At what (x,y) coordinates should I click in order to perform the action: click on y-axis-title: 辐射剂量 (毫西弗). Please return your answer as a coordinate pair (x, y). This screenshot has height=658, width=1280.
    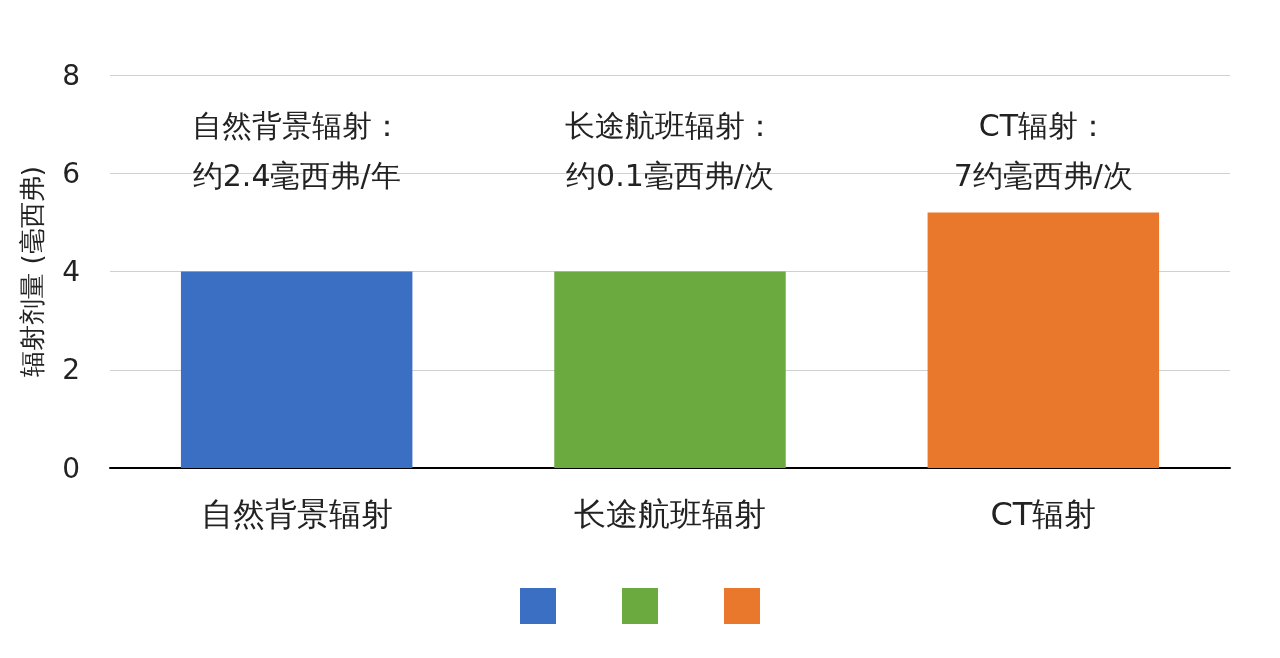
    Looking at the image, I should click on (32, 271).